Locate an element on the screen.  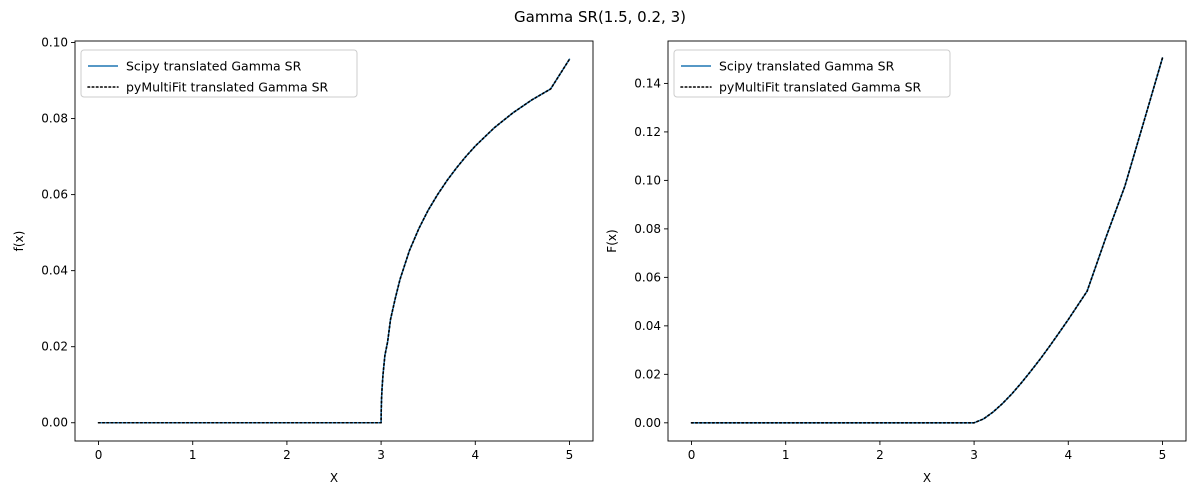
y-tick-label: 0.14 is located at coordinates (647, 83).